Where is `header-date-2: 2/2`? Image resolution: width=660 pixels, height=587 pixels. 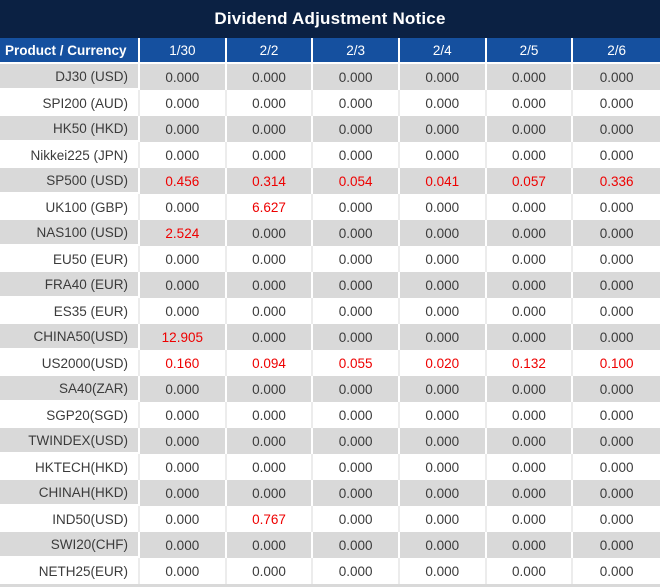 header-date-2: 2/2 is located at coordinates (270, 51).